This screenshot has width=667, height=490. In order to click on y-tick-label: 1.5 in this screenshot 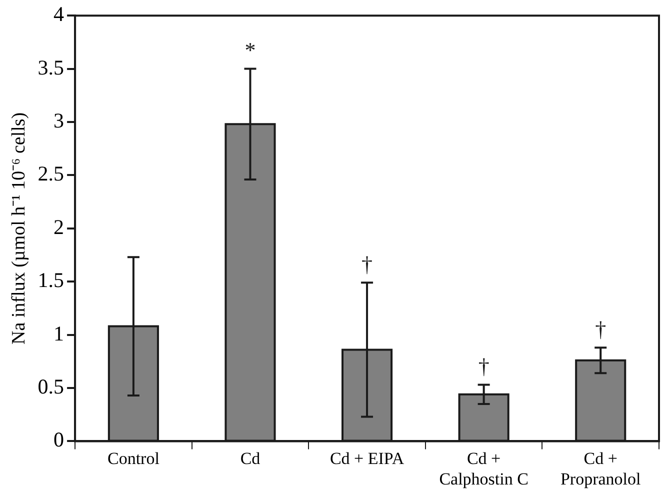, I will do `click(51, 280)`.